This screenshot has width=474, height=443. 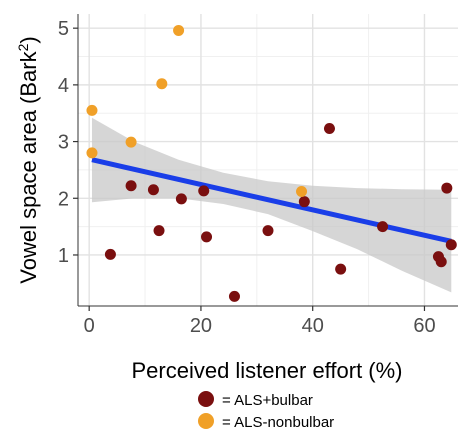 What do you see at coordinates (313, 326) in the screenshot?
I see `x-tick-label: 40` at bounding box center [313, 326].